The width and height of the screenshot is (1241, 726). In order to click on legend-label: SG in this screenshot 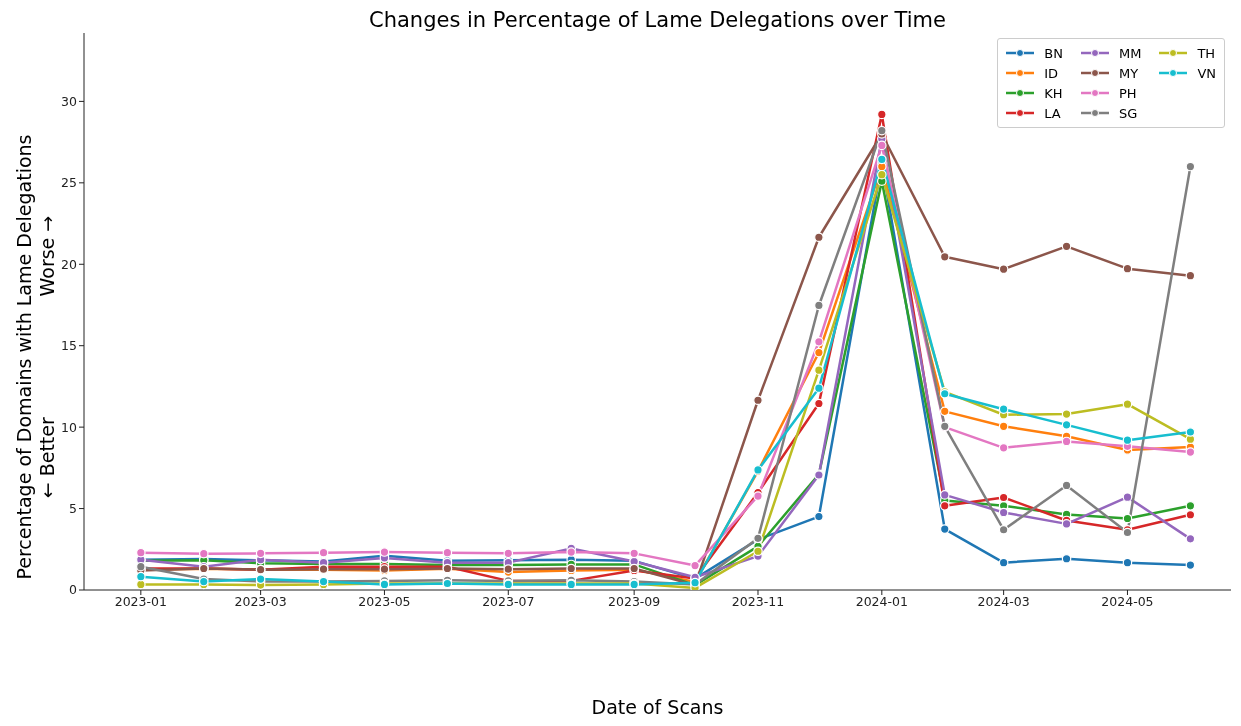, I will do `click(1128, 113)`.